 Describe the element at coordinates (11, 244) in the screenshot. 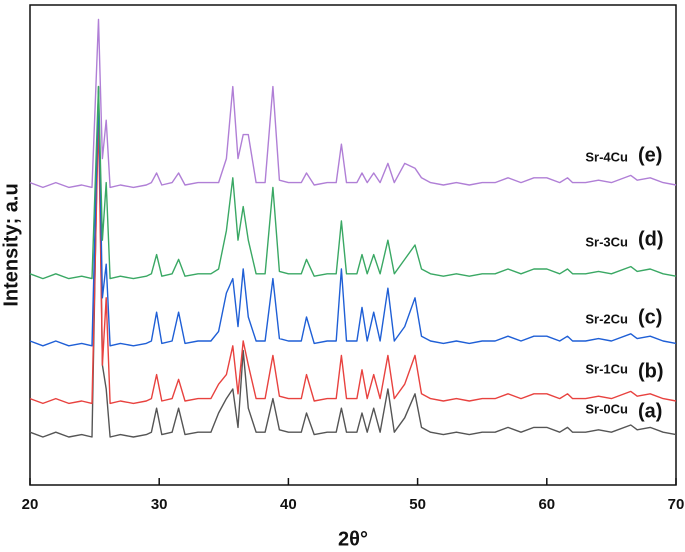

I see `y-axis-title: Intensity; a.u` at that location.